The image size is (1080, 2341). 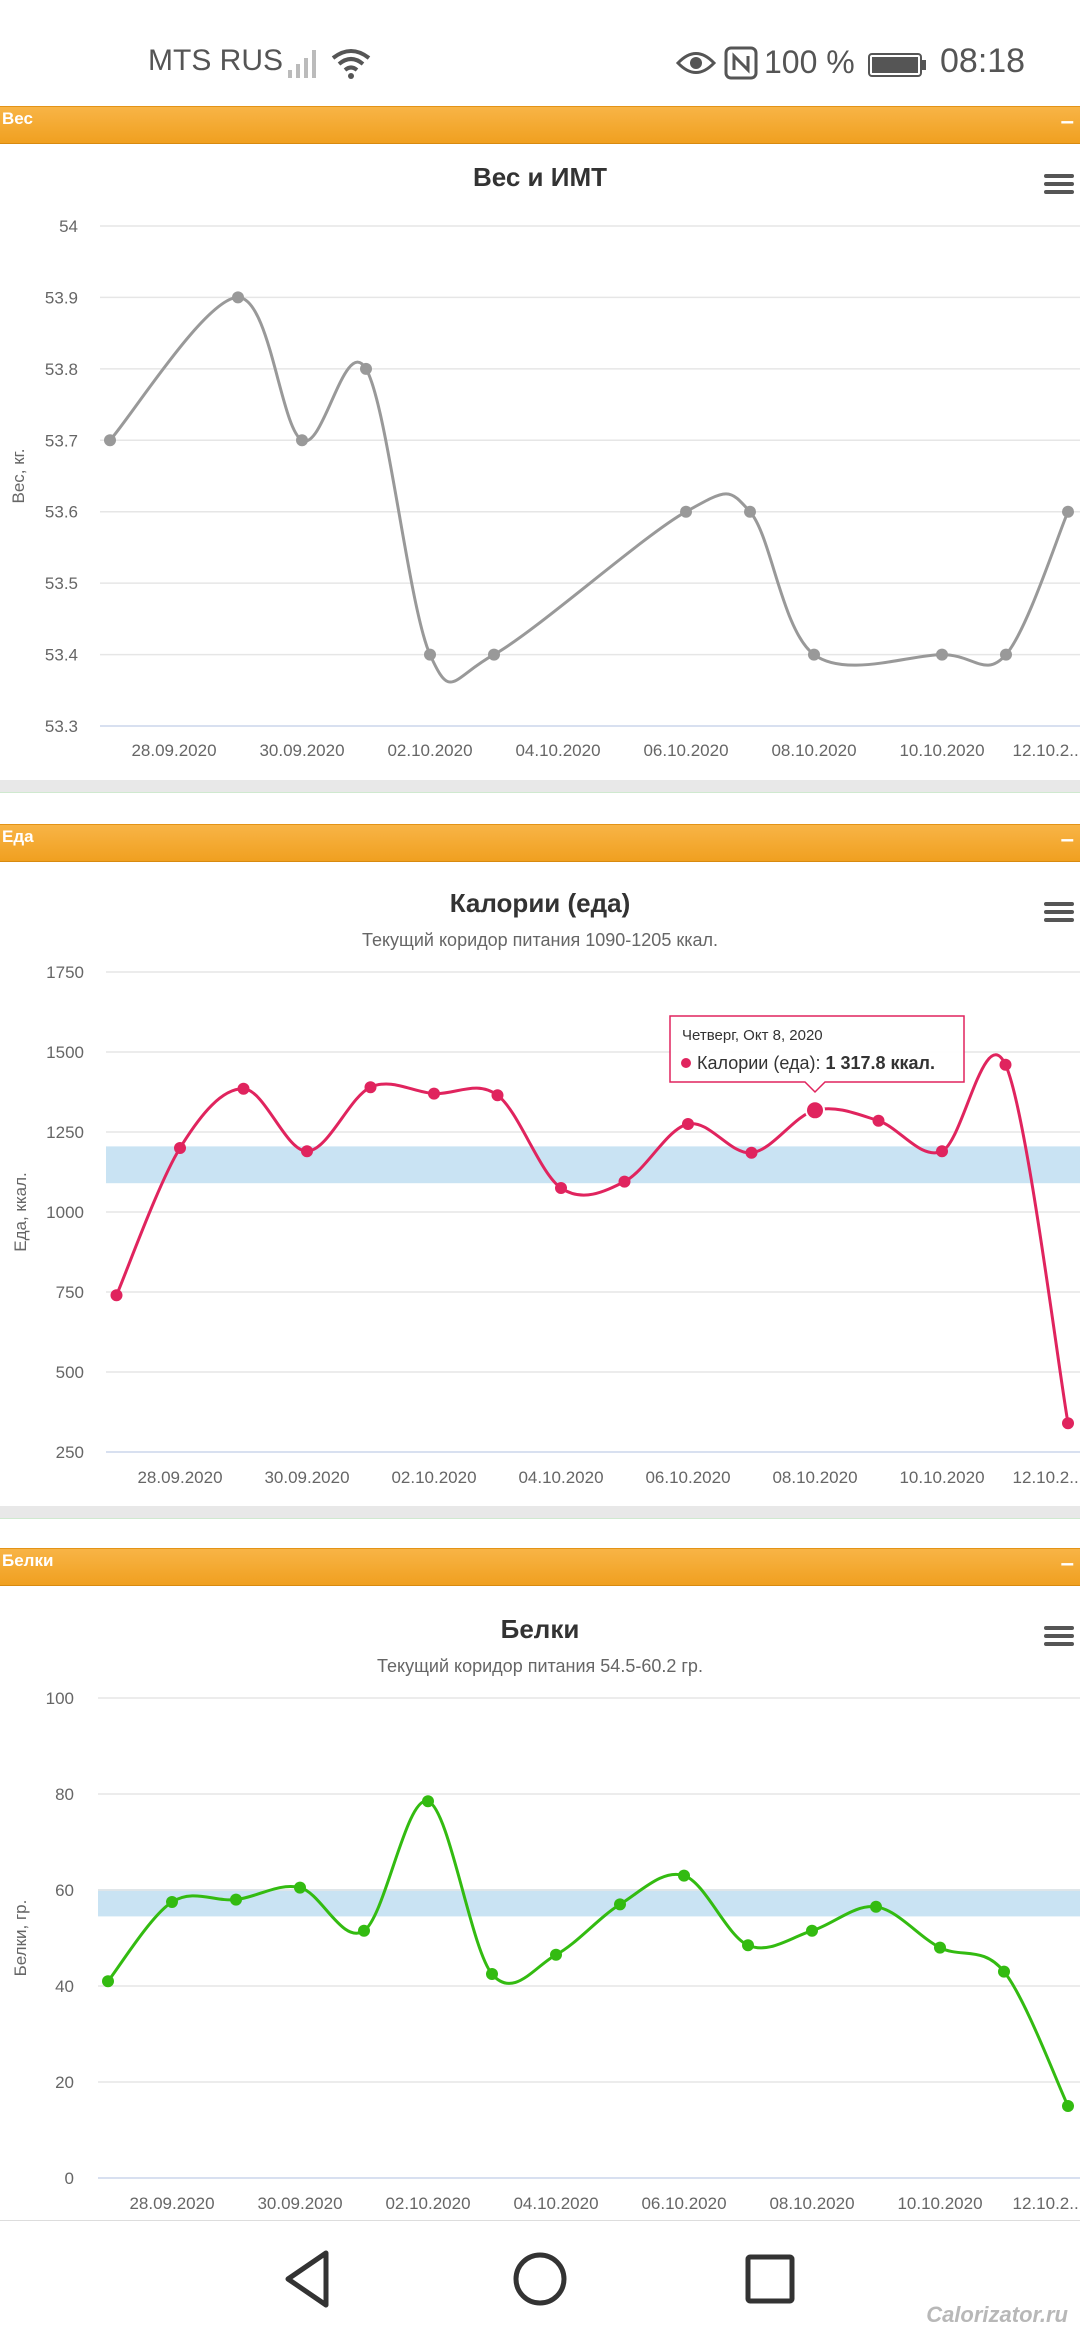 What do you see at coordinates (997, 2314) in the screenshot?
I see `watermark: Calorizator.ru` at bounding box center [997, 2314].